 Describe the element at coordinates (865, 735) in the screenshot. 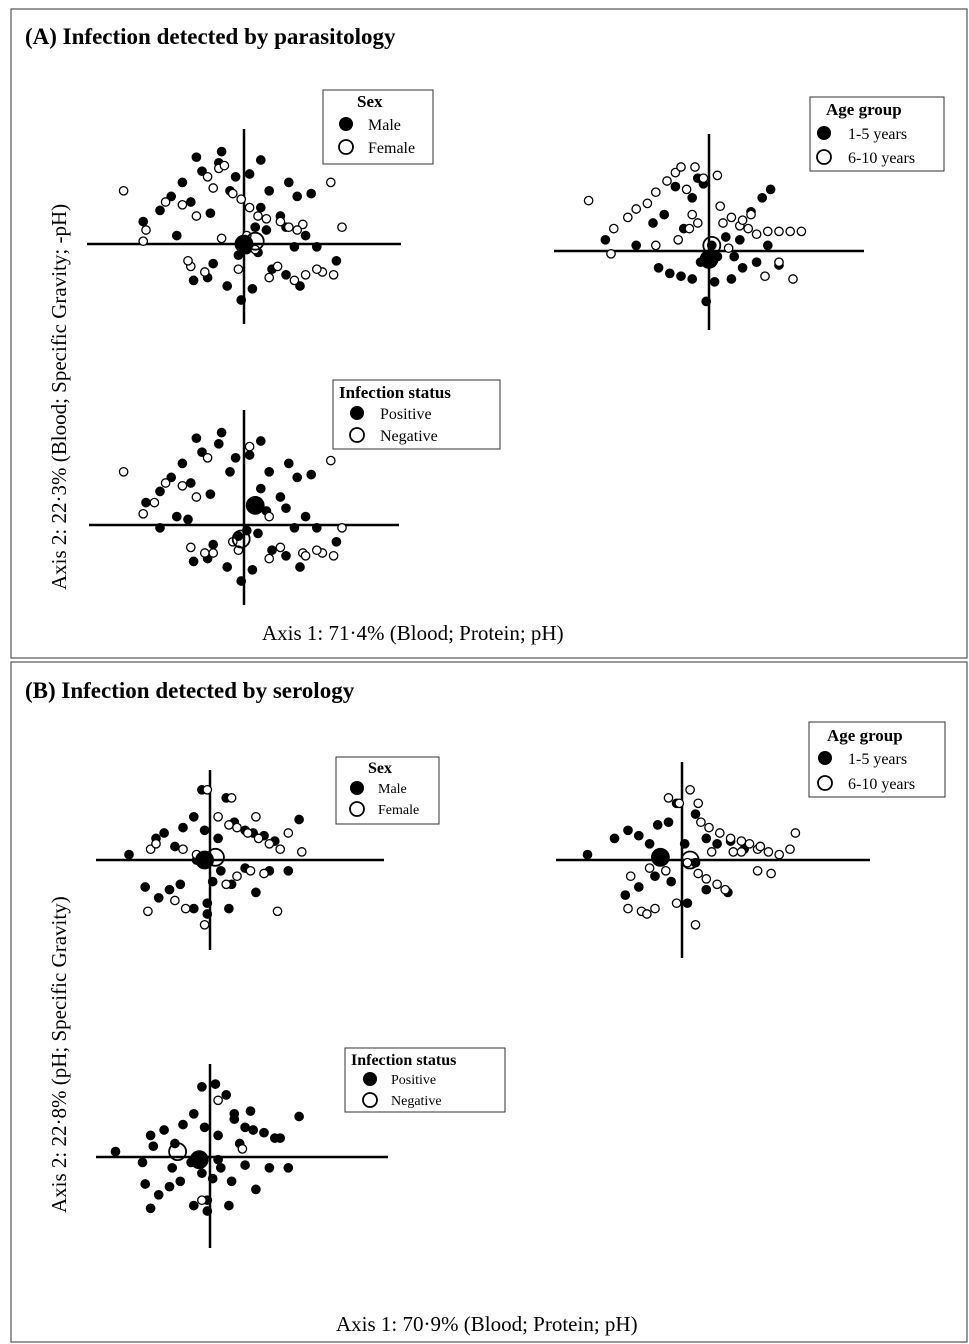

I see `legend-title: Age group` at that location.